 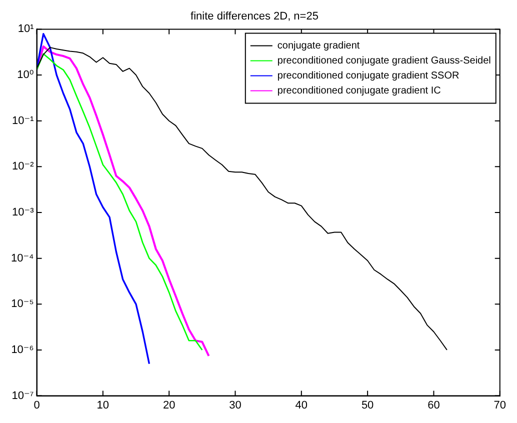 What do you see at coordinates (434, 405) in the screenshot?
I see `x-tick-label: 60` at bounding box center [434, 405].